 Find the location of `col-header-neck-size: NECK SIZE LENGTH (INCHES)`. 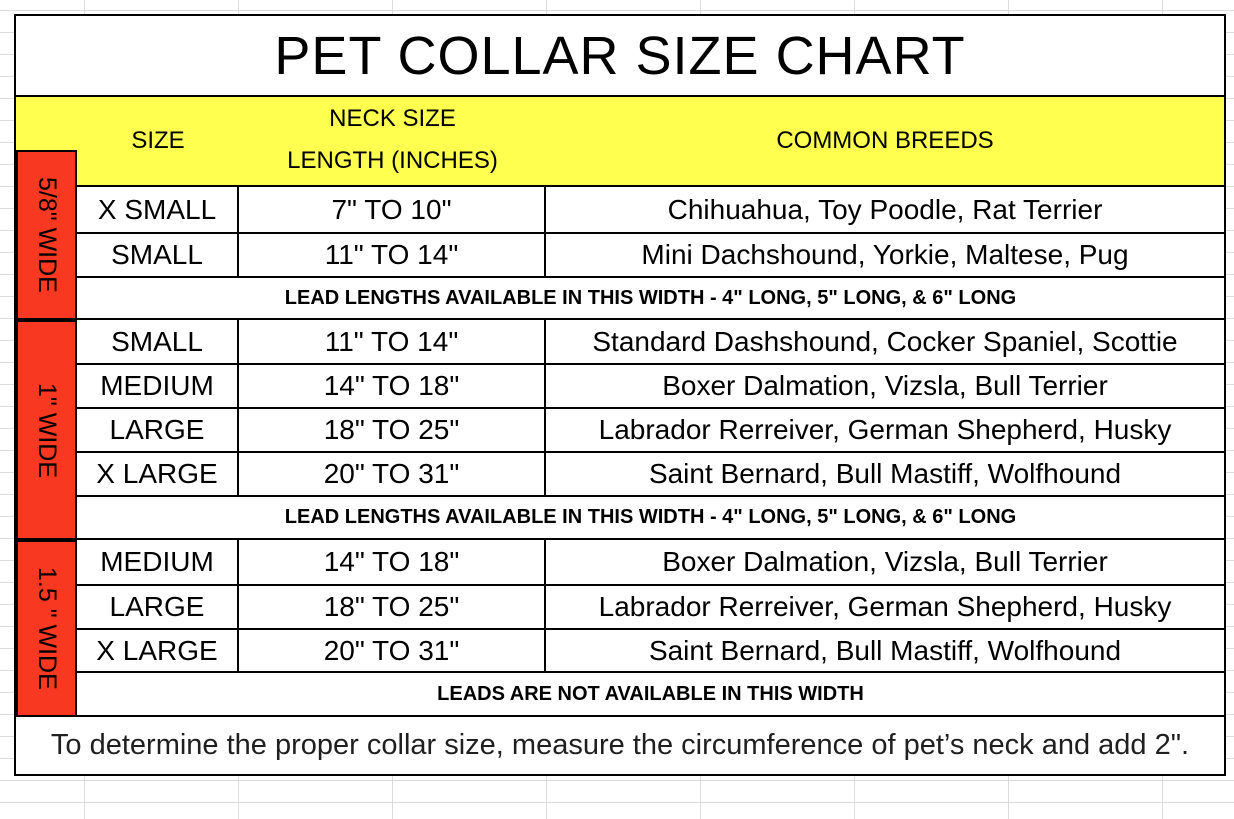

col-header-neck-size: NECK SIZE LENGTH (INCHES) is located at coordinates (392, 141).